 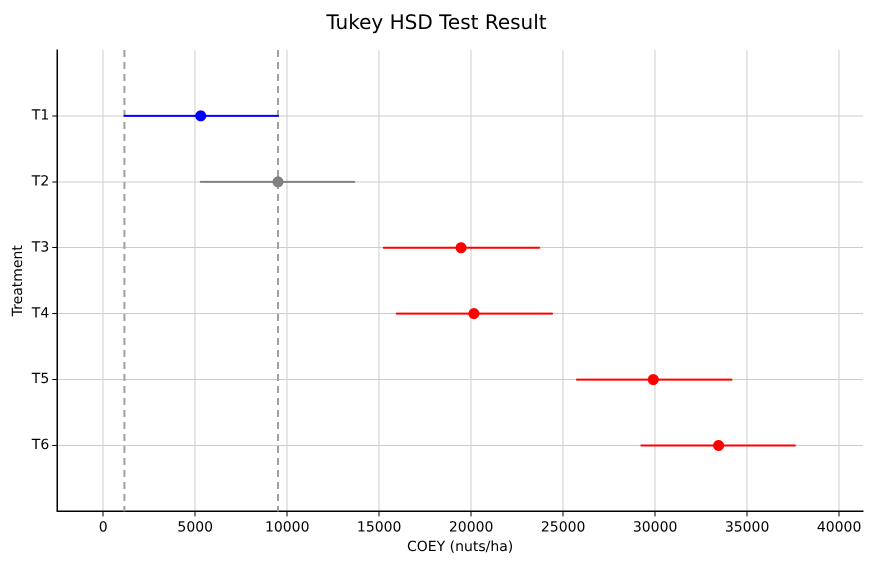 What do you see at coordinates (18, 281) in the screenshot?
I see `y-axis-title: Treatment` at bounding box center [18, 281].